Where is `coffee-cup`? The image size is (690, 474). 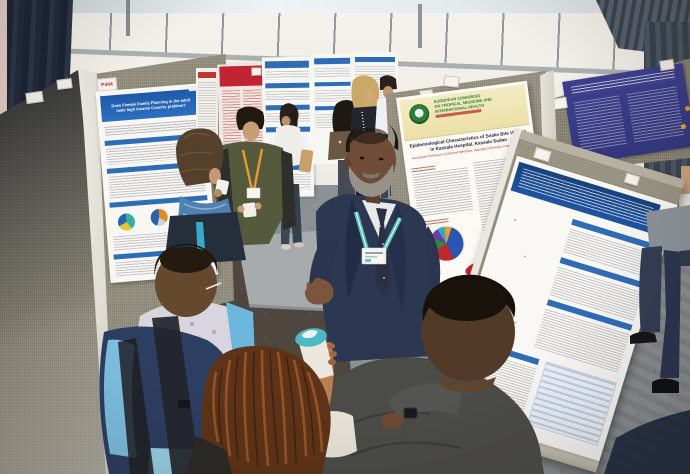
coffee-cup is located at coordinates (249, 210).